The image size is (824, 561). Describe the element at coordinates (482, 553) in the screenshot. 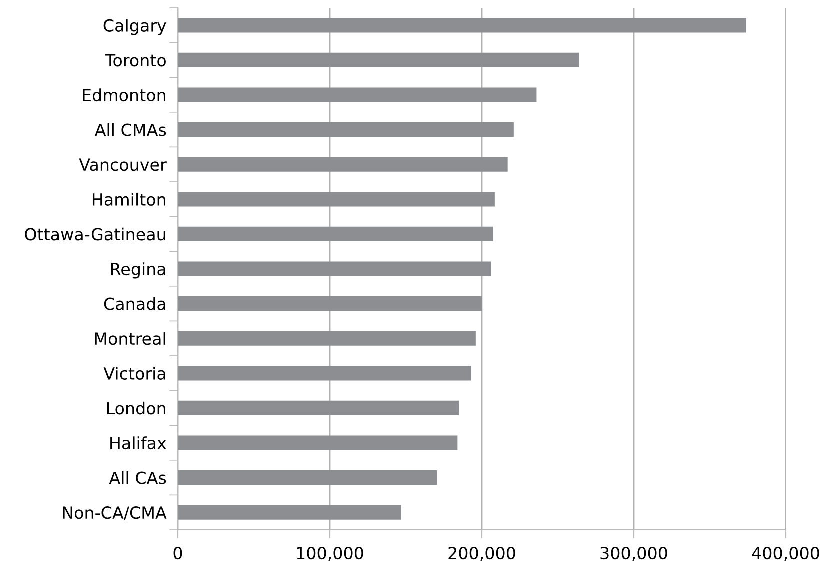

I see `x-tick-label: 200,000` at that location.